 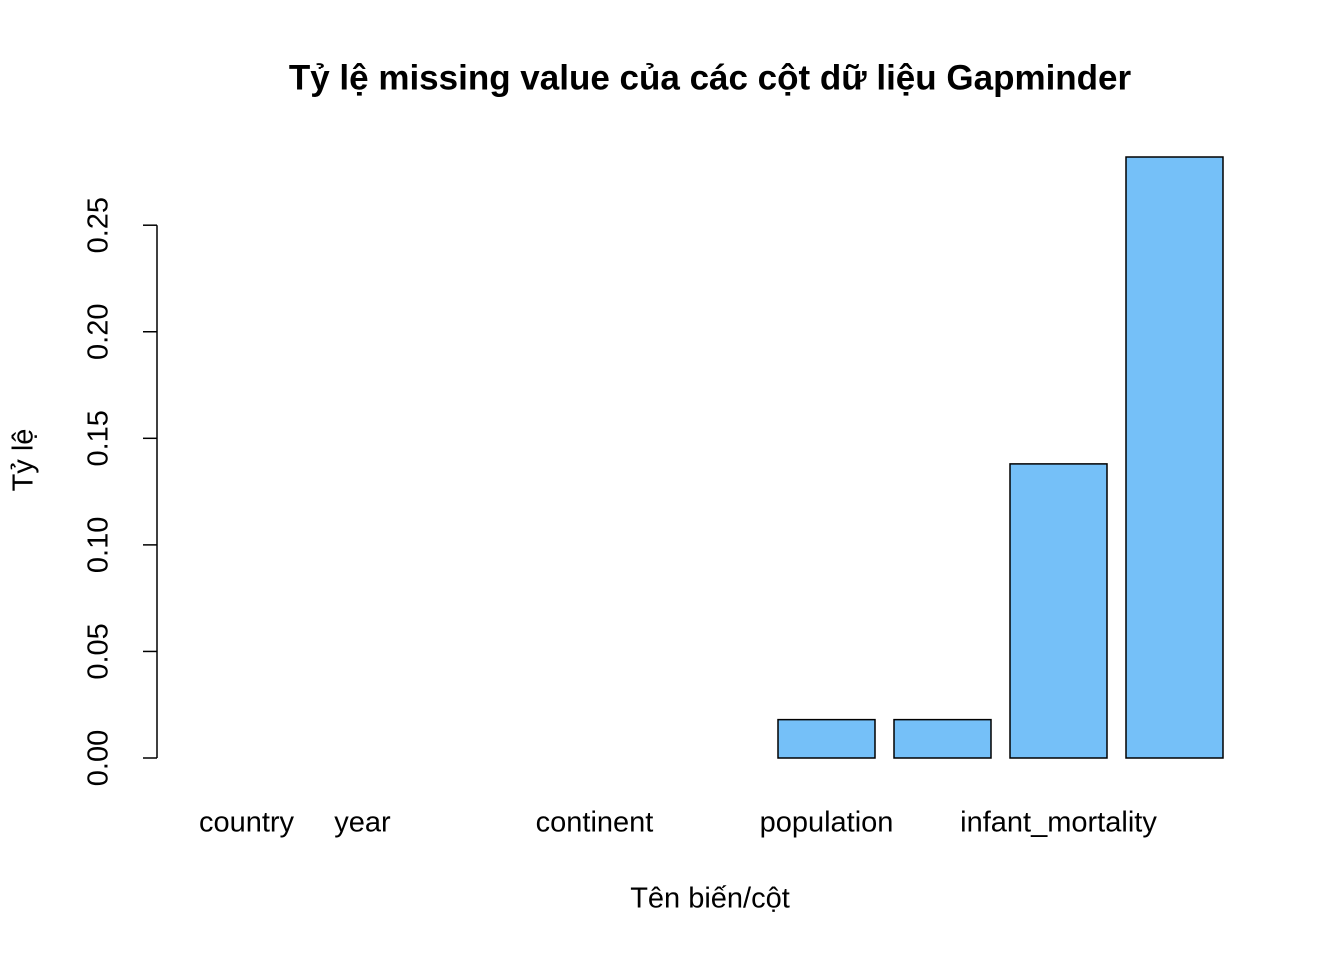 I want to click on x-axis-label: Tên biến/cột, so click(x=710, y=899).